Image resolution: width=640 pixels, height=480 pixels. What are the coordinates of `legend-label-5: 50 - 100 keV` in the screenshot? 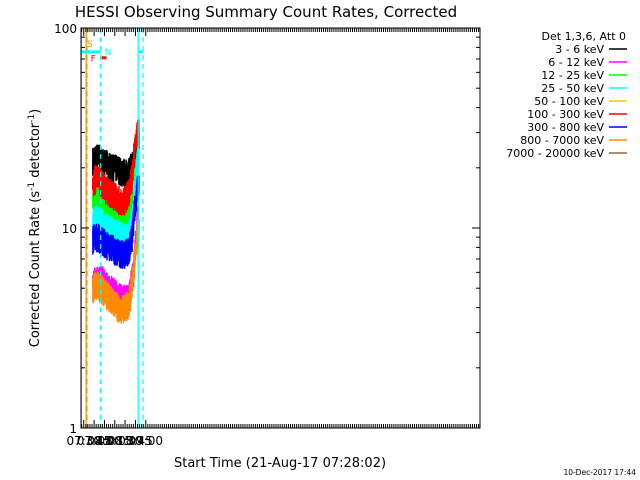 It's located at (569, 101).